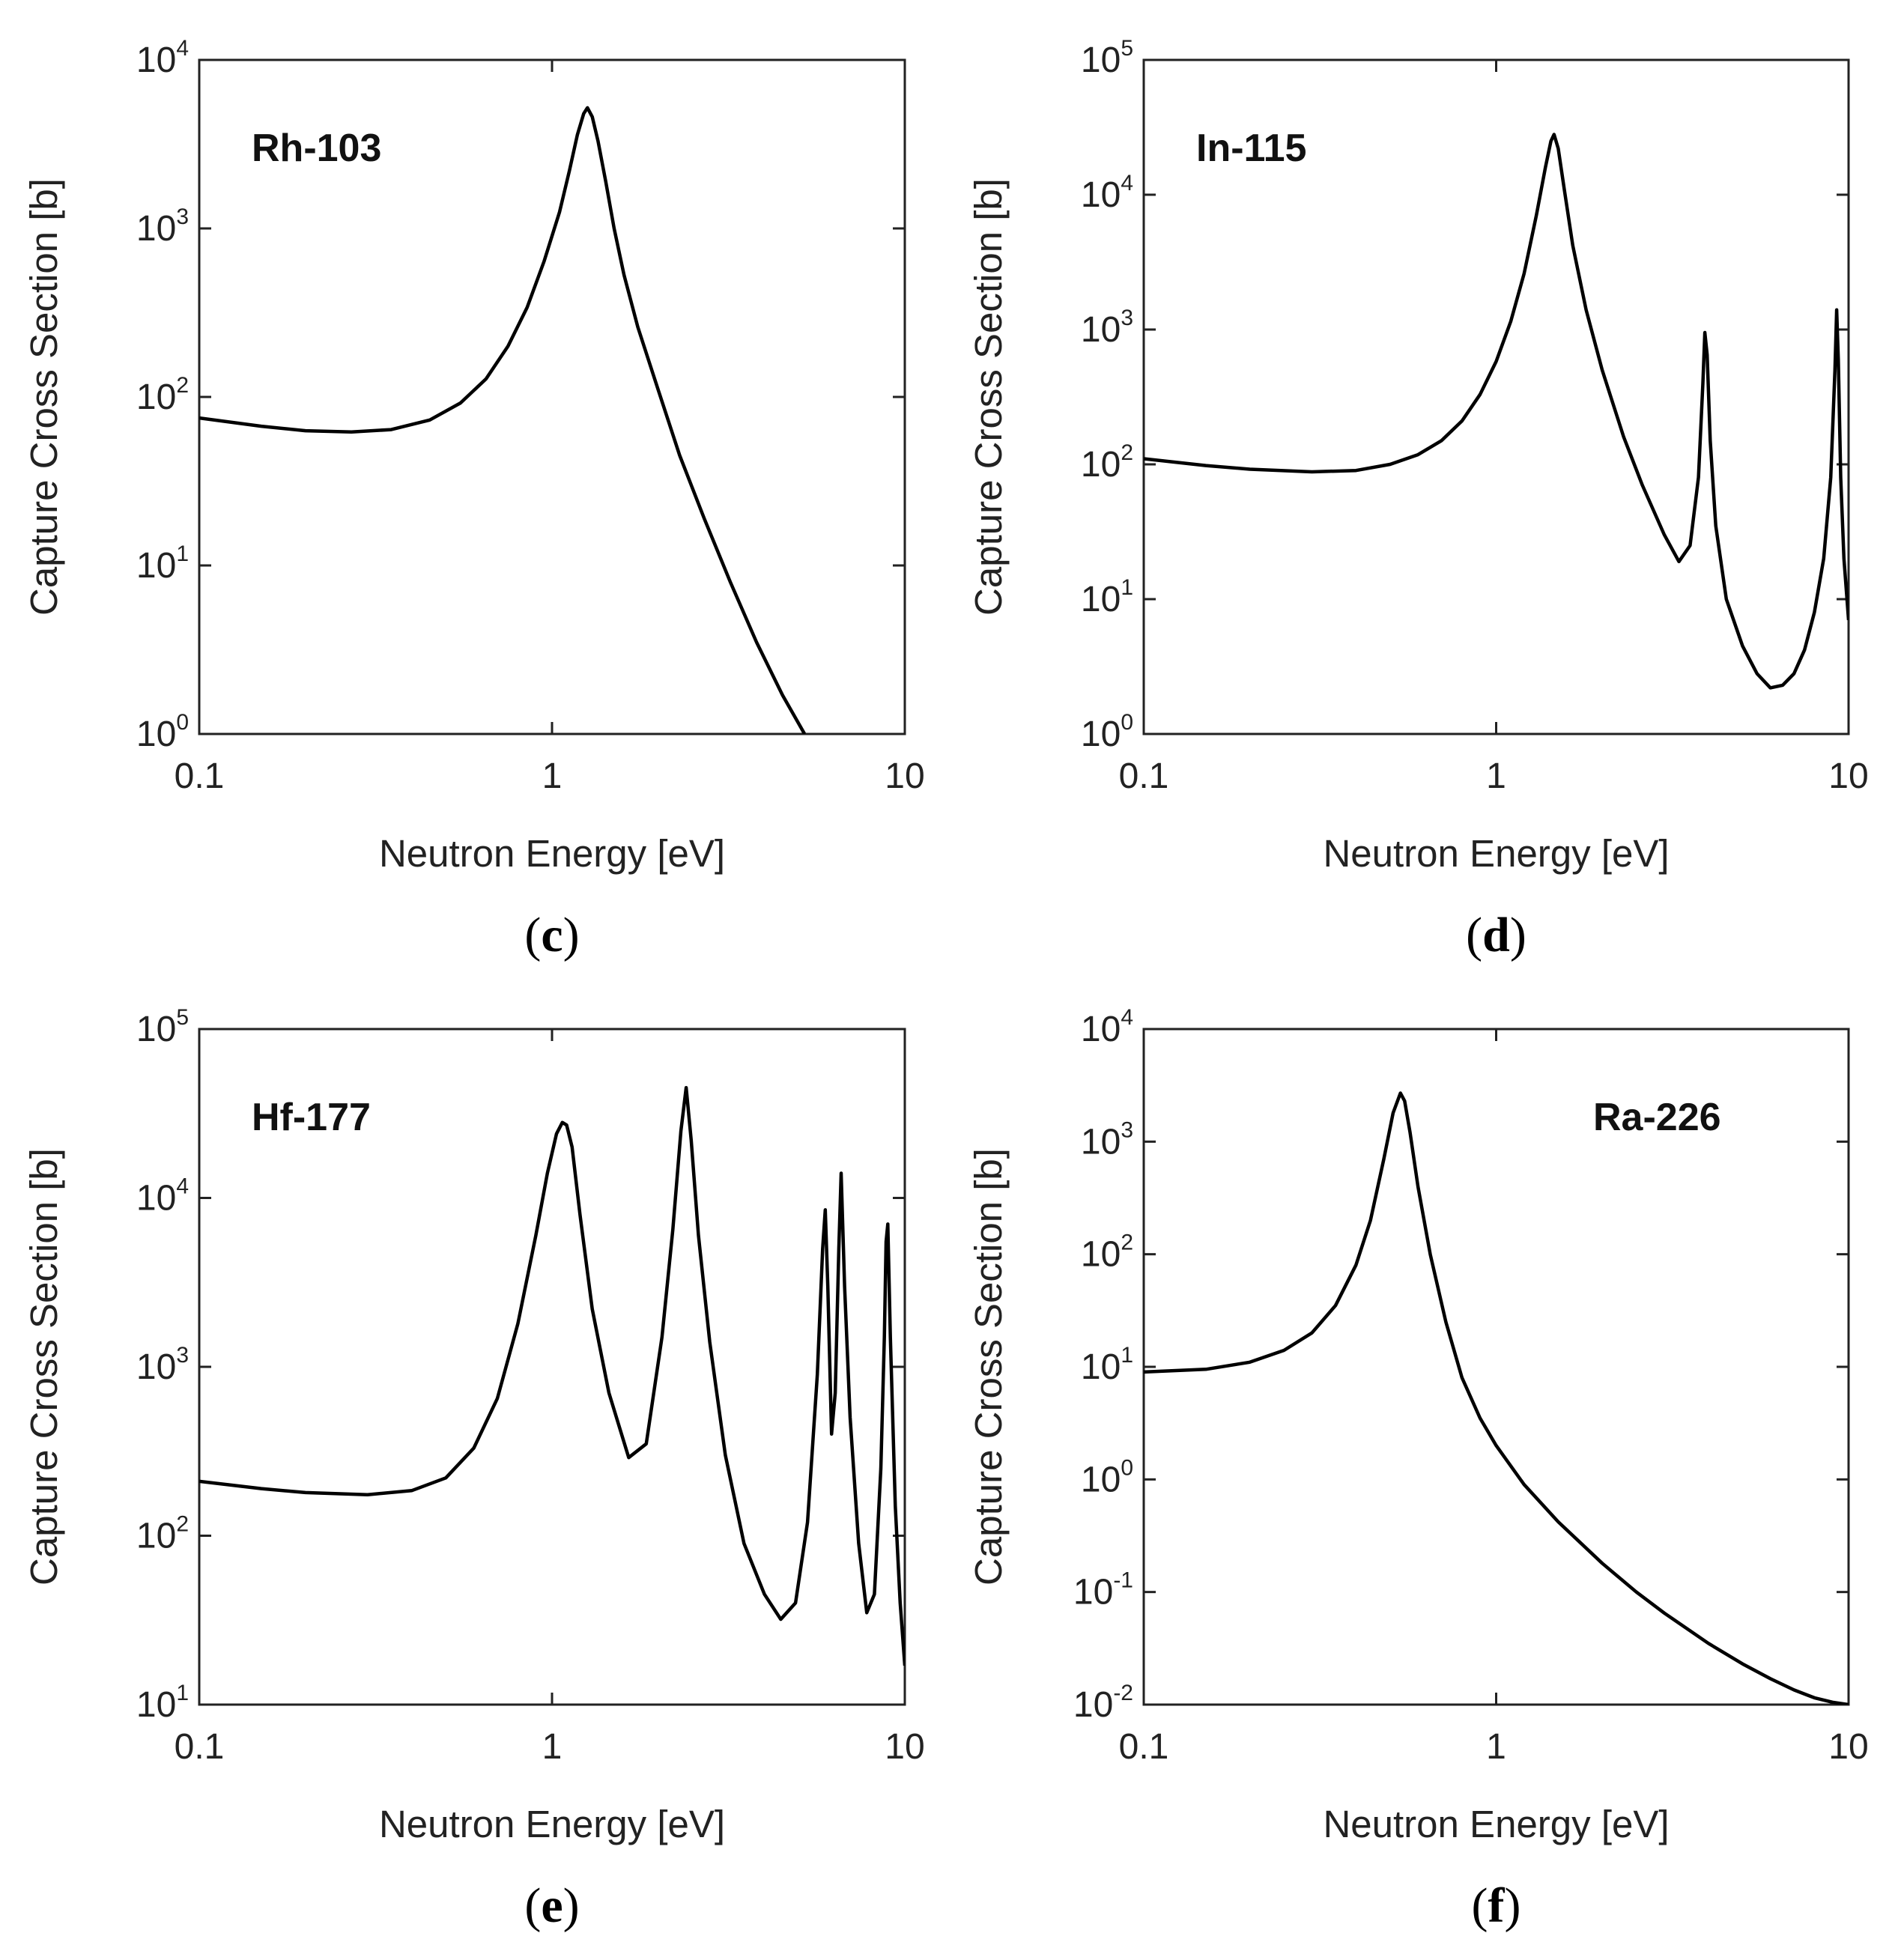 Image resolution: width=1904 pixels, height=1957 pixels. I want to click on nuclide-label: Ra-226, so click(1657, 1117).